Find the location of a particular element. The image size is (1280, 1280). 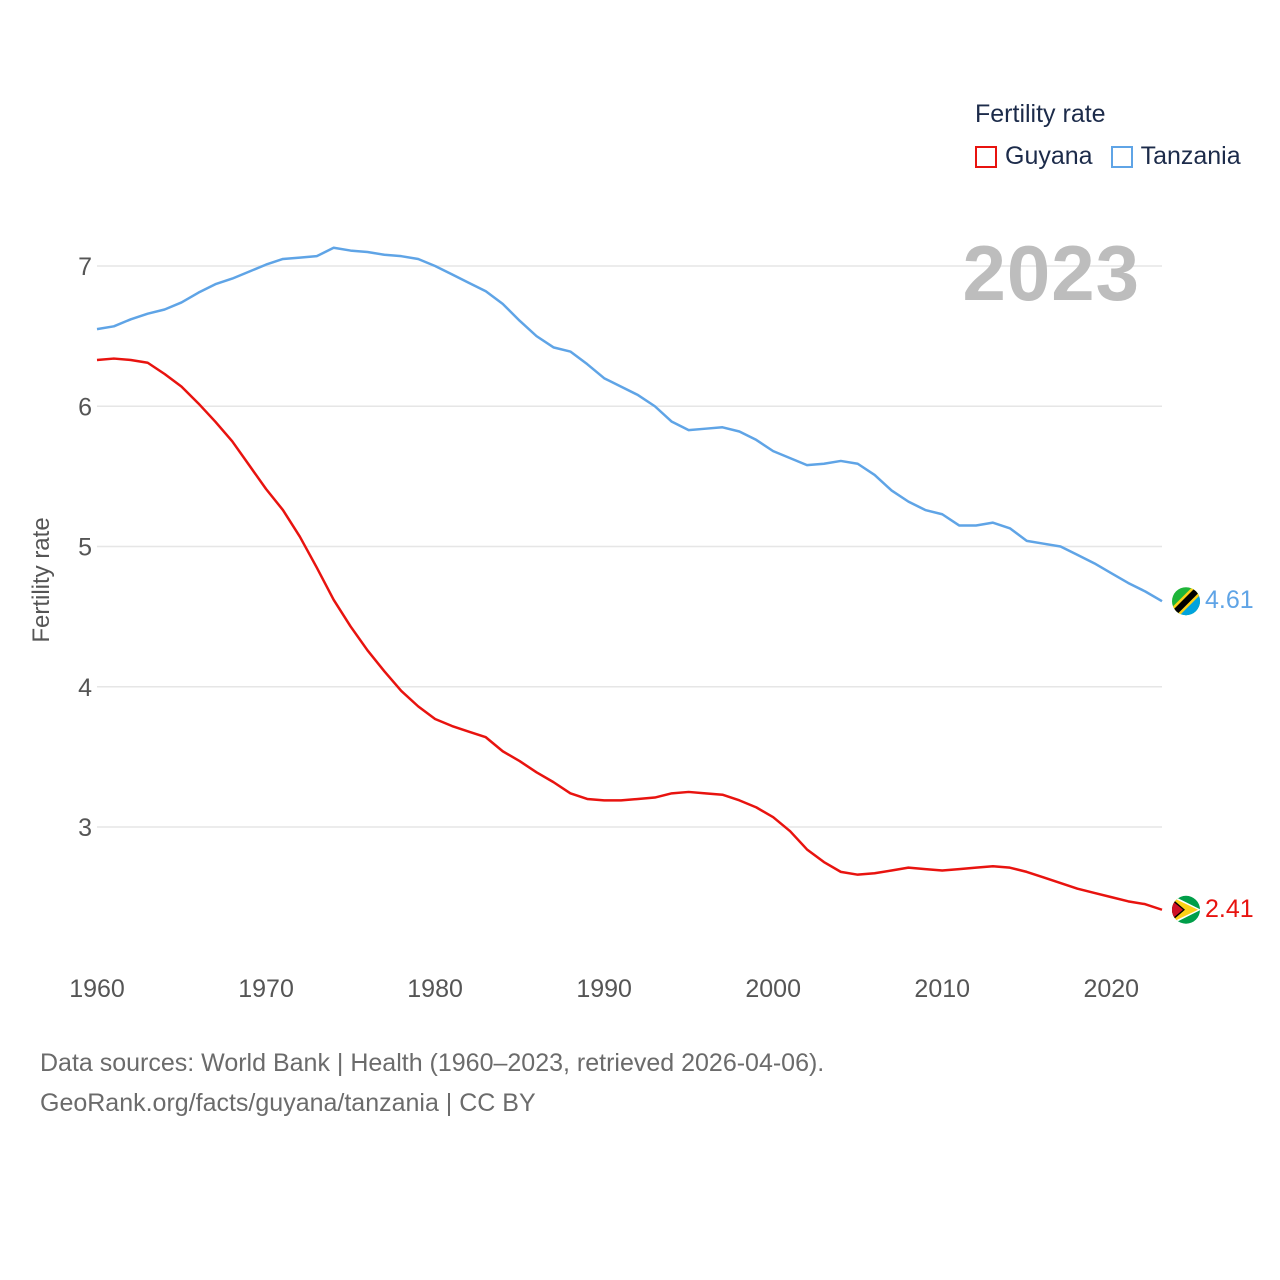

legend-item-guyana: Guyana is located at coordinates (1034, 156).